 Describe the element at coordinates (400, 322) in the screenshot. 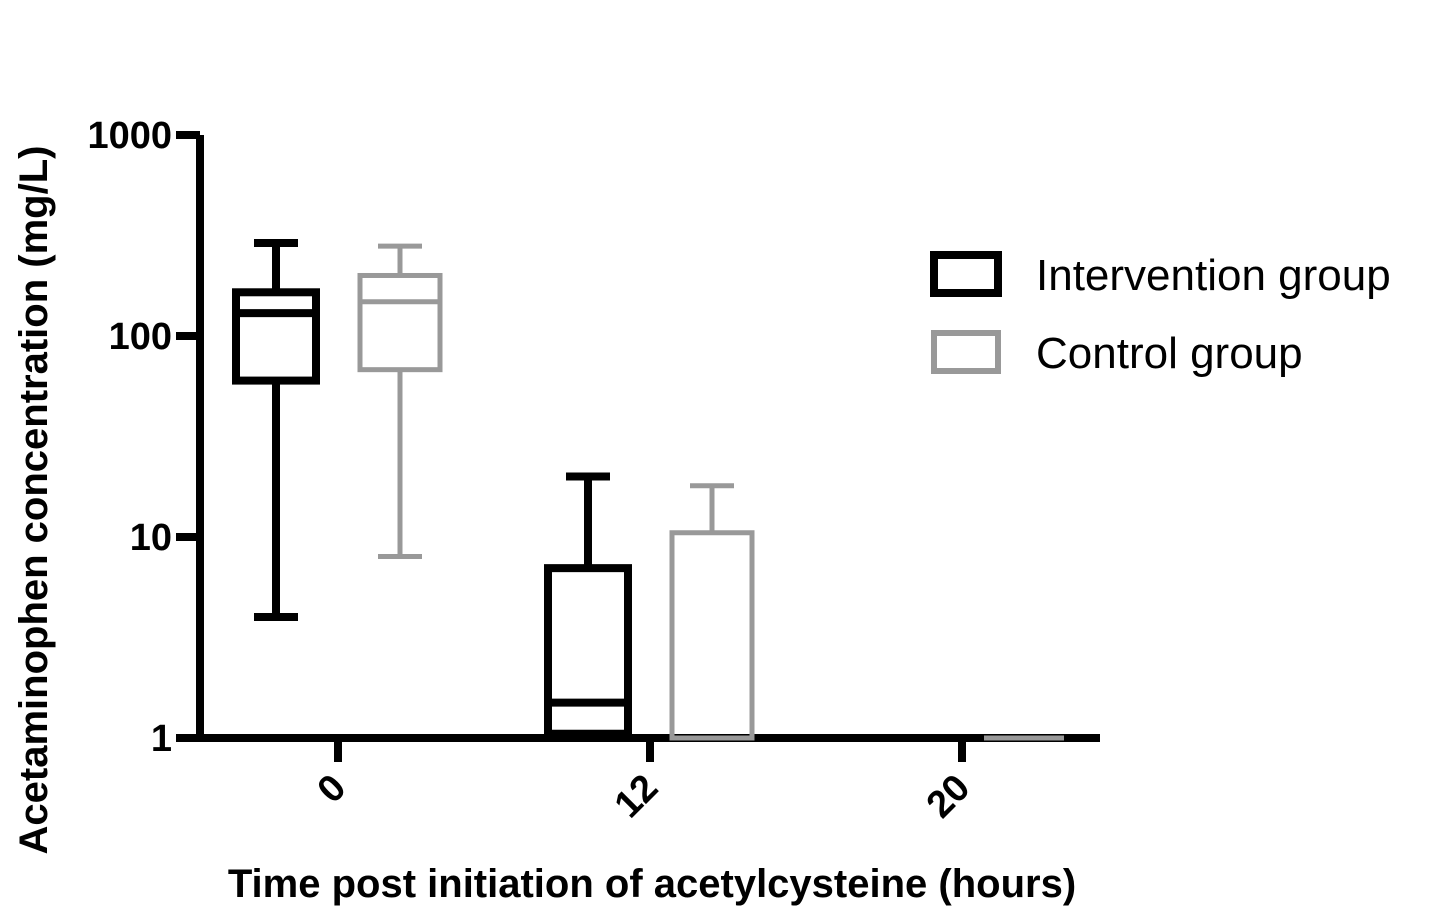

I see `control-0h-box` at that location.